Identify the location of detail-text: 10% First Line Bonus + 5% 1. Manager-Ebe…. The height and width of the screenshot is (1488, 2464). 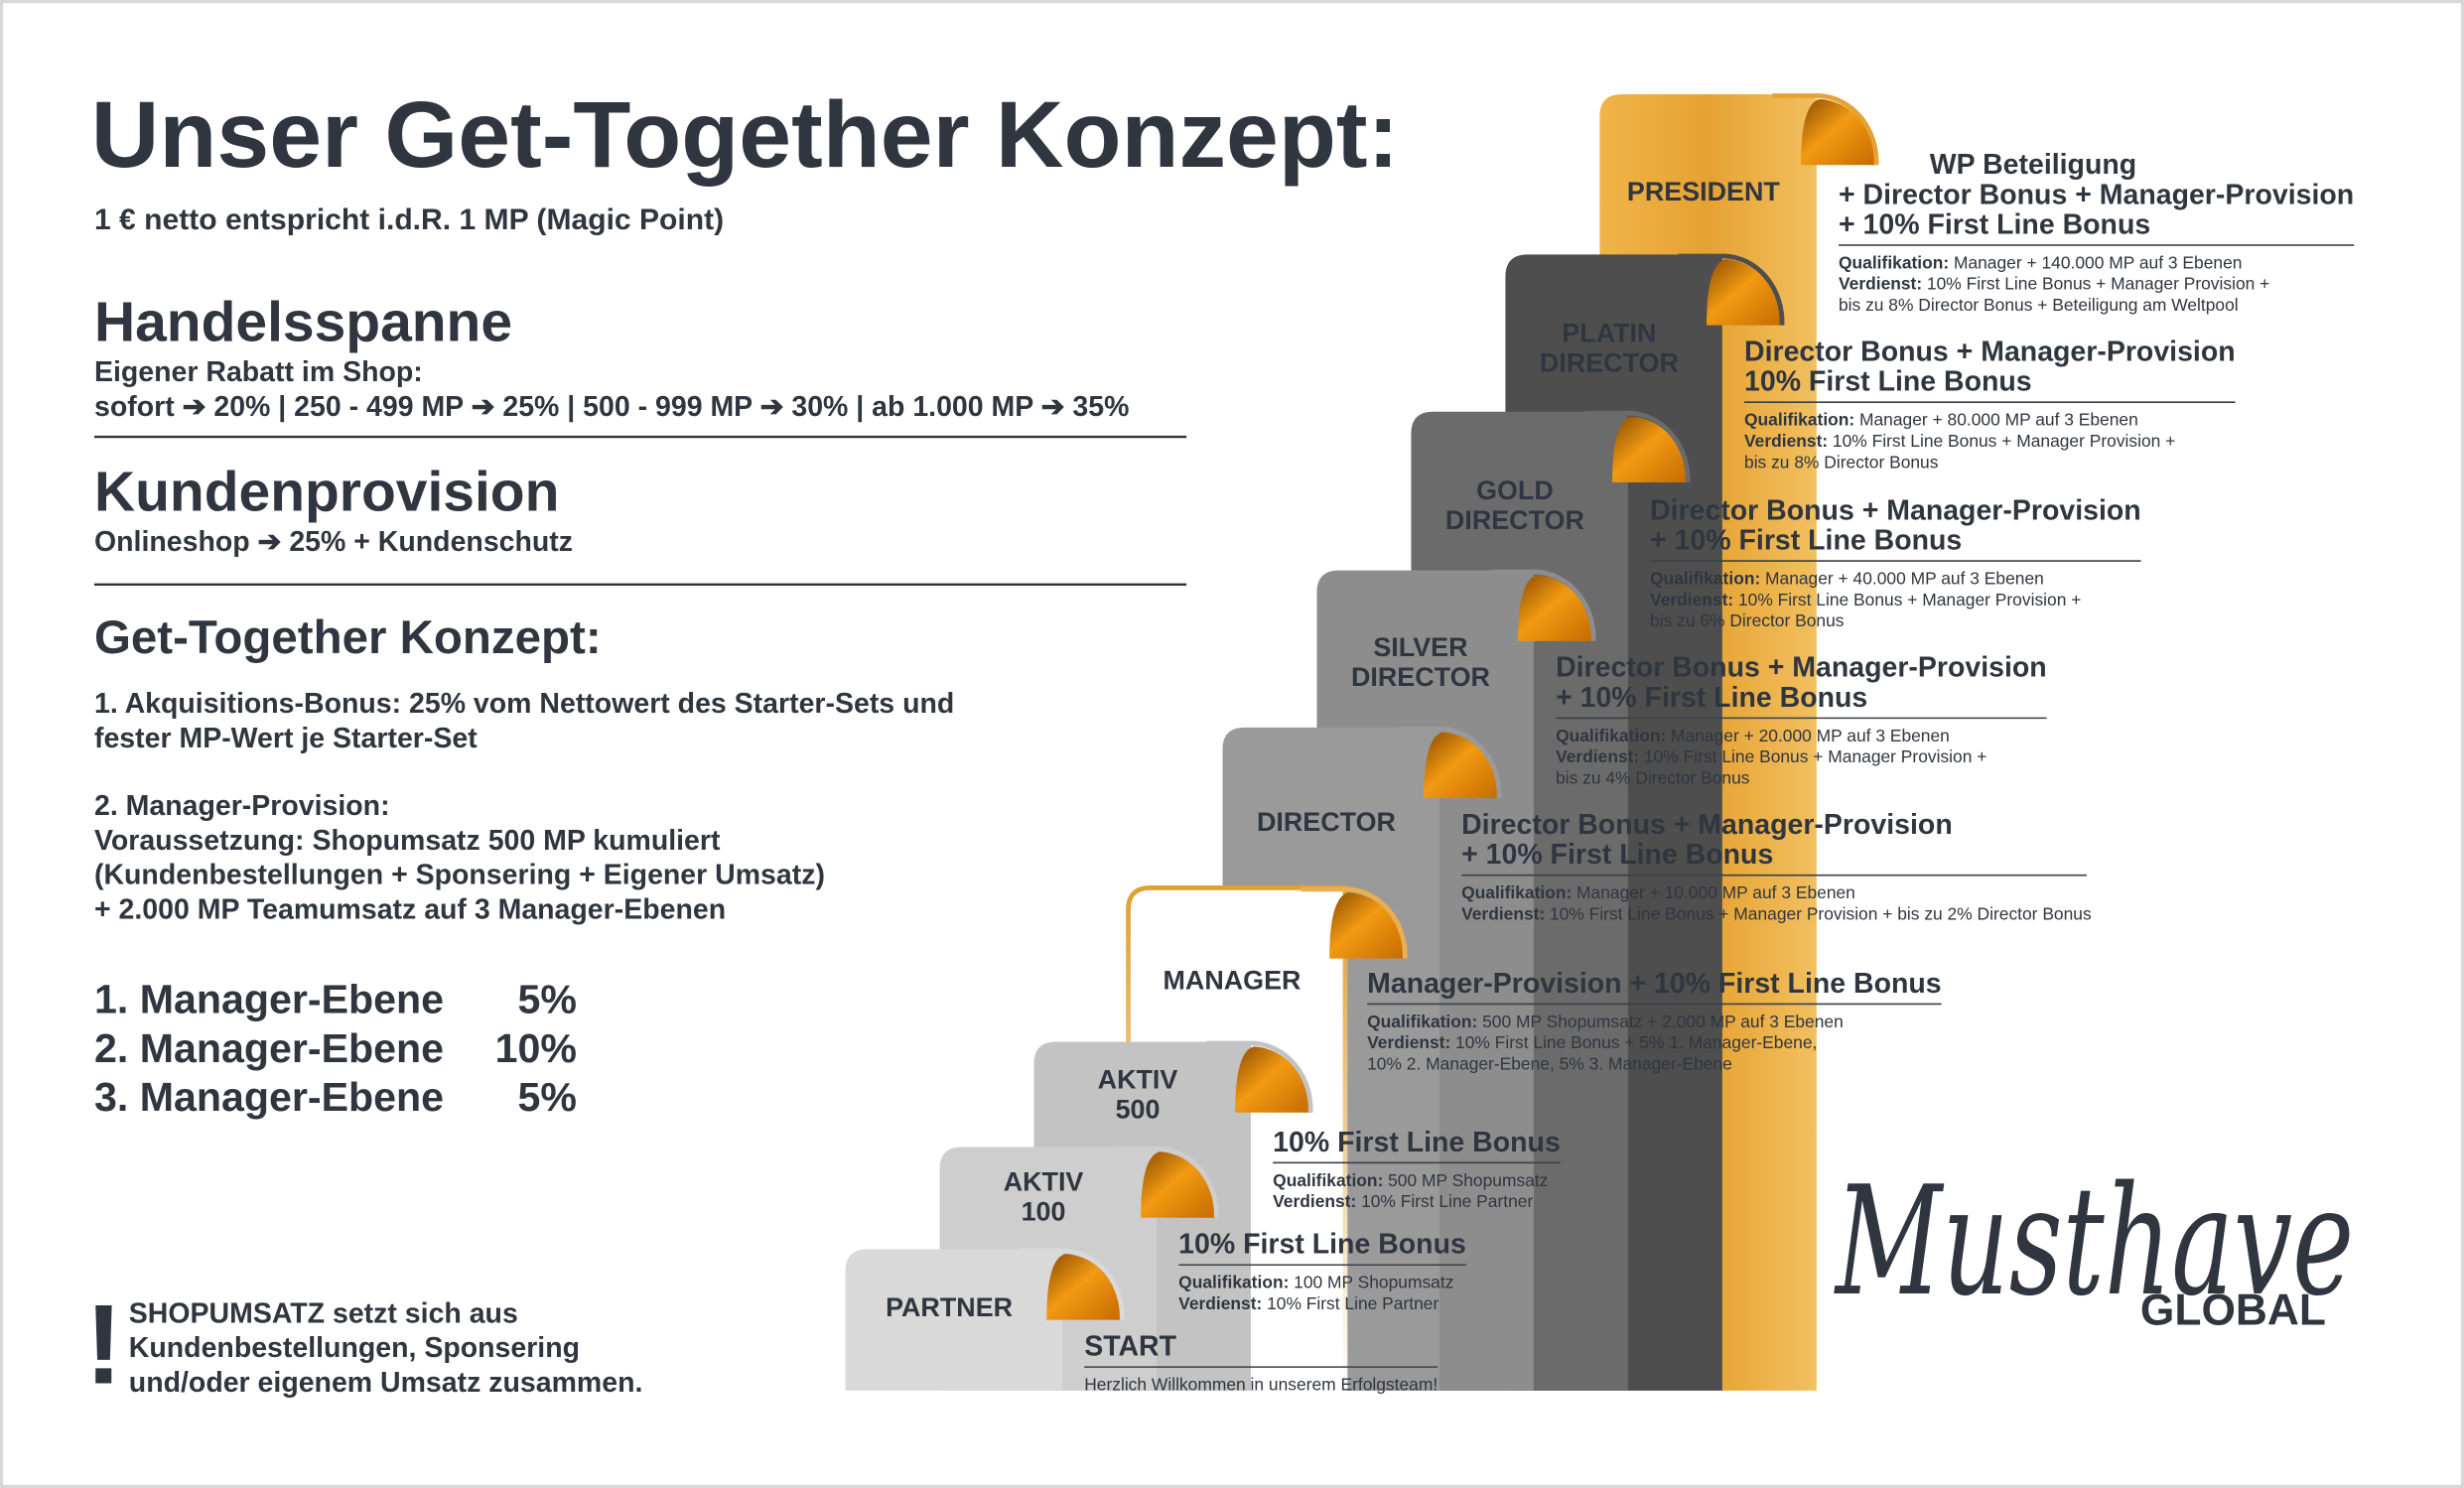
(1636, 1042).